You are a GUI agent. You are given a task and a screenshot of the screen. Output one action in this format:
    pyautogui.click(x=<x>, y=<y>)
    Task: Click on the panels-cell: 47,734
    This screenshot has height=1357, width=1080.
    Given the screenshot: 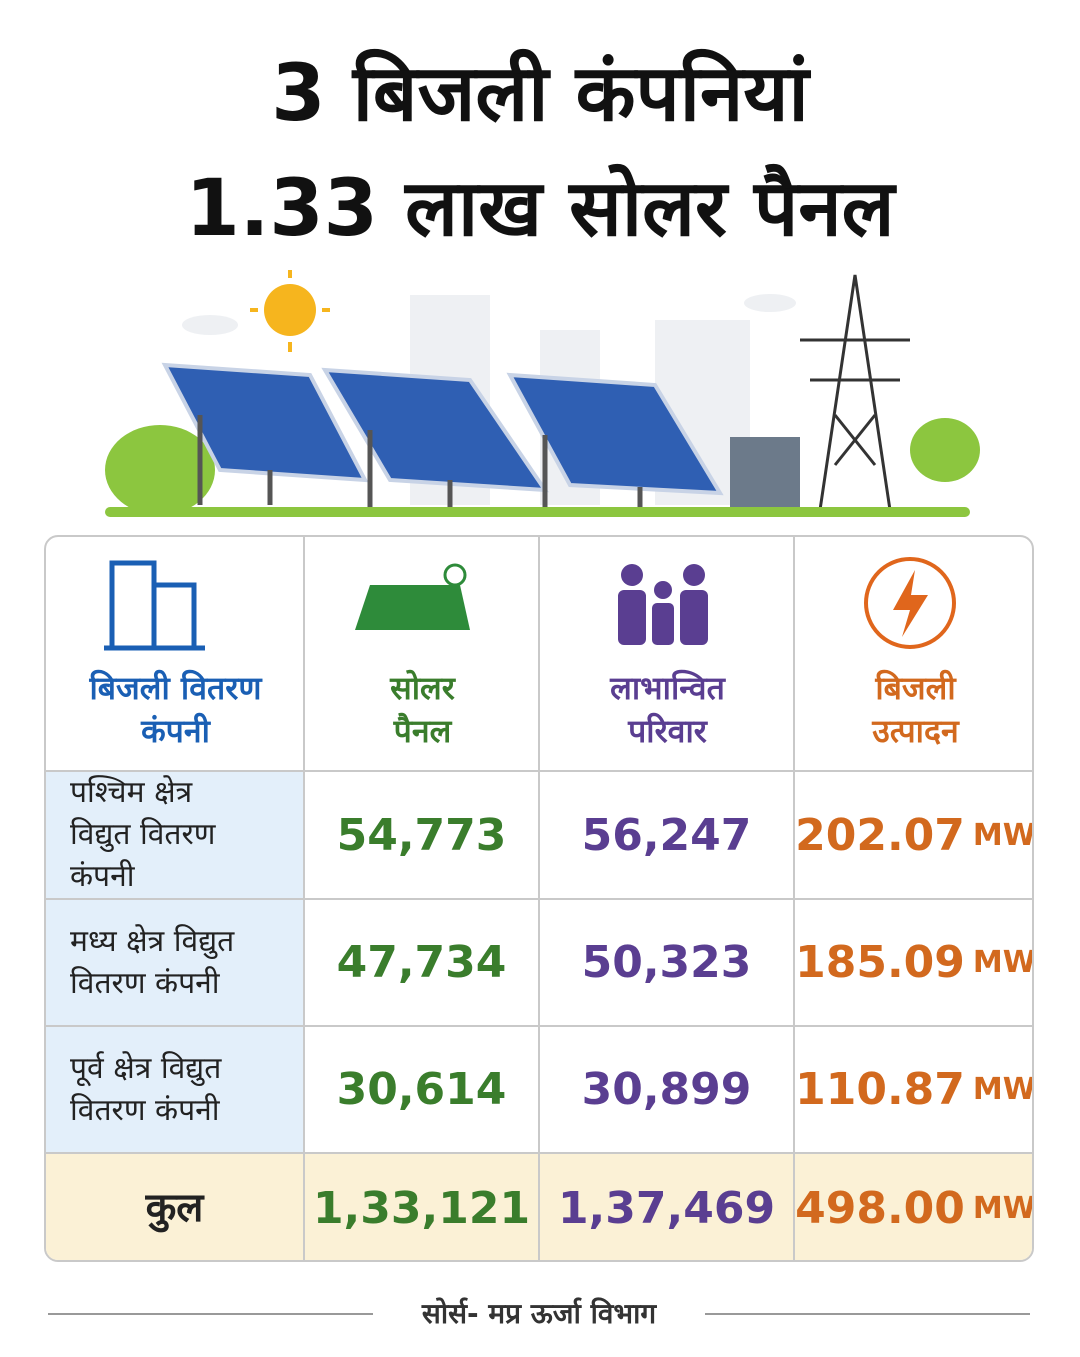 What is the action you would take?
    pyautogui.click(x=422, y=963)
    